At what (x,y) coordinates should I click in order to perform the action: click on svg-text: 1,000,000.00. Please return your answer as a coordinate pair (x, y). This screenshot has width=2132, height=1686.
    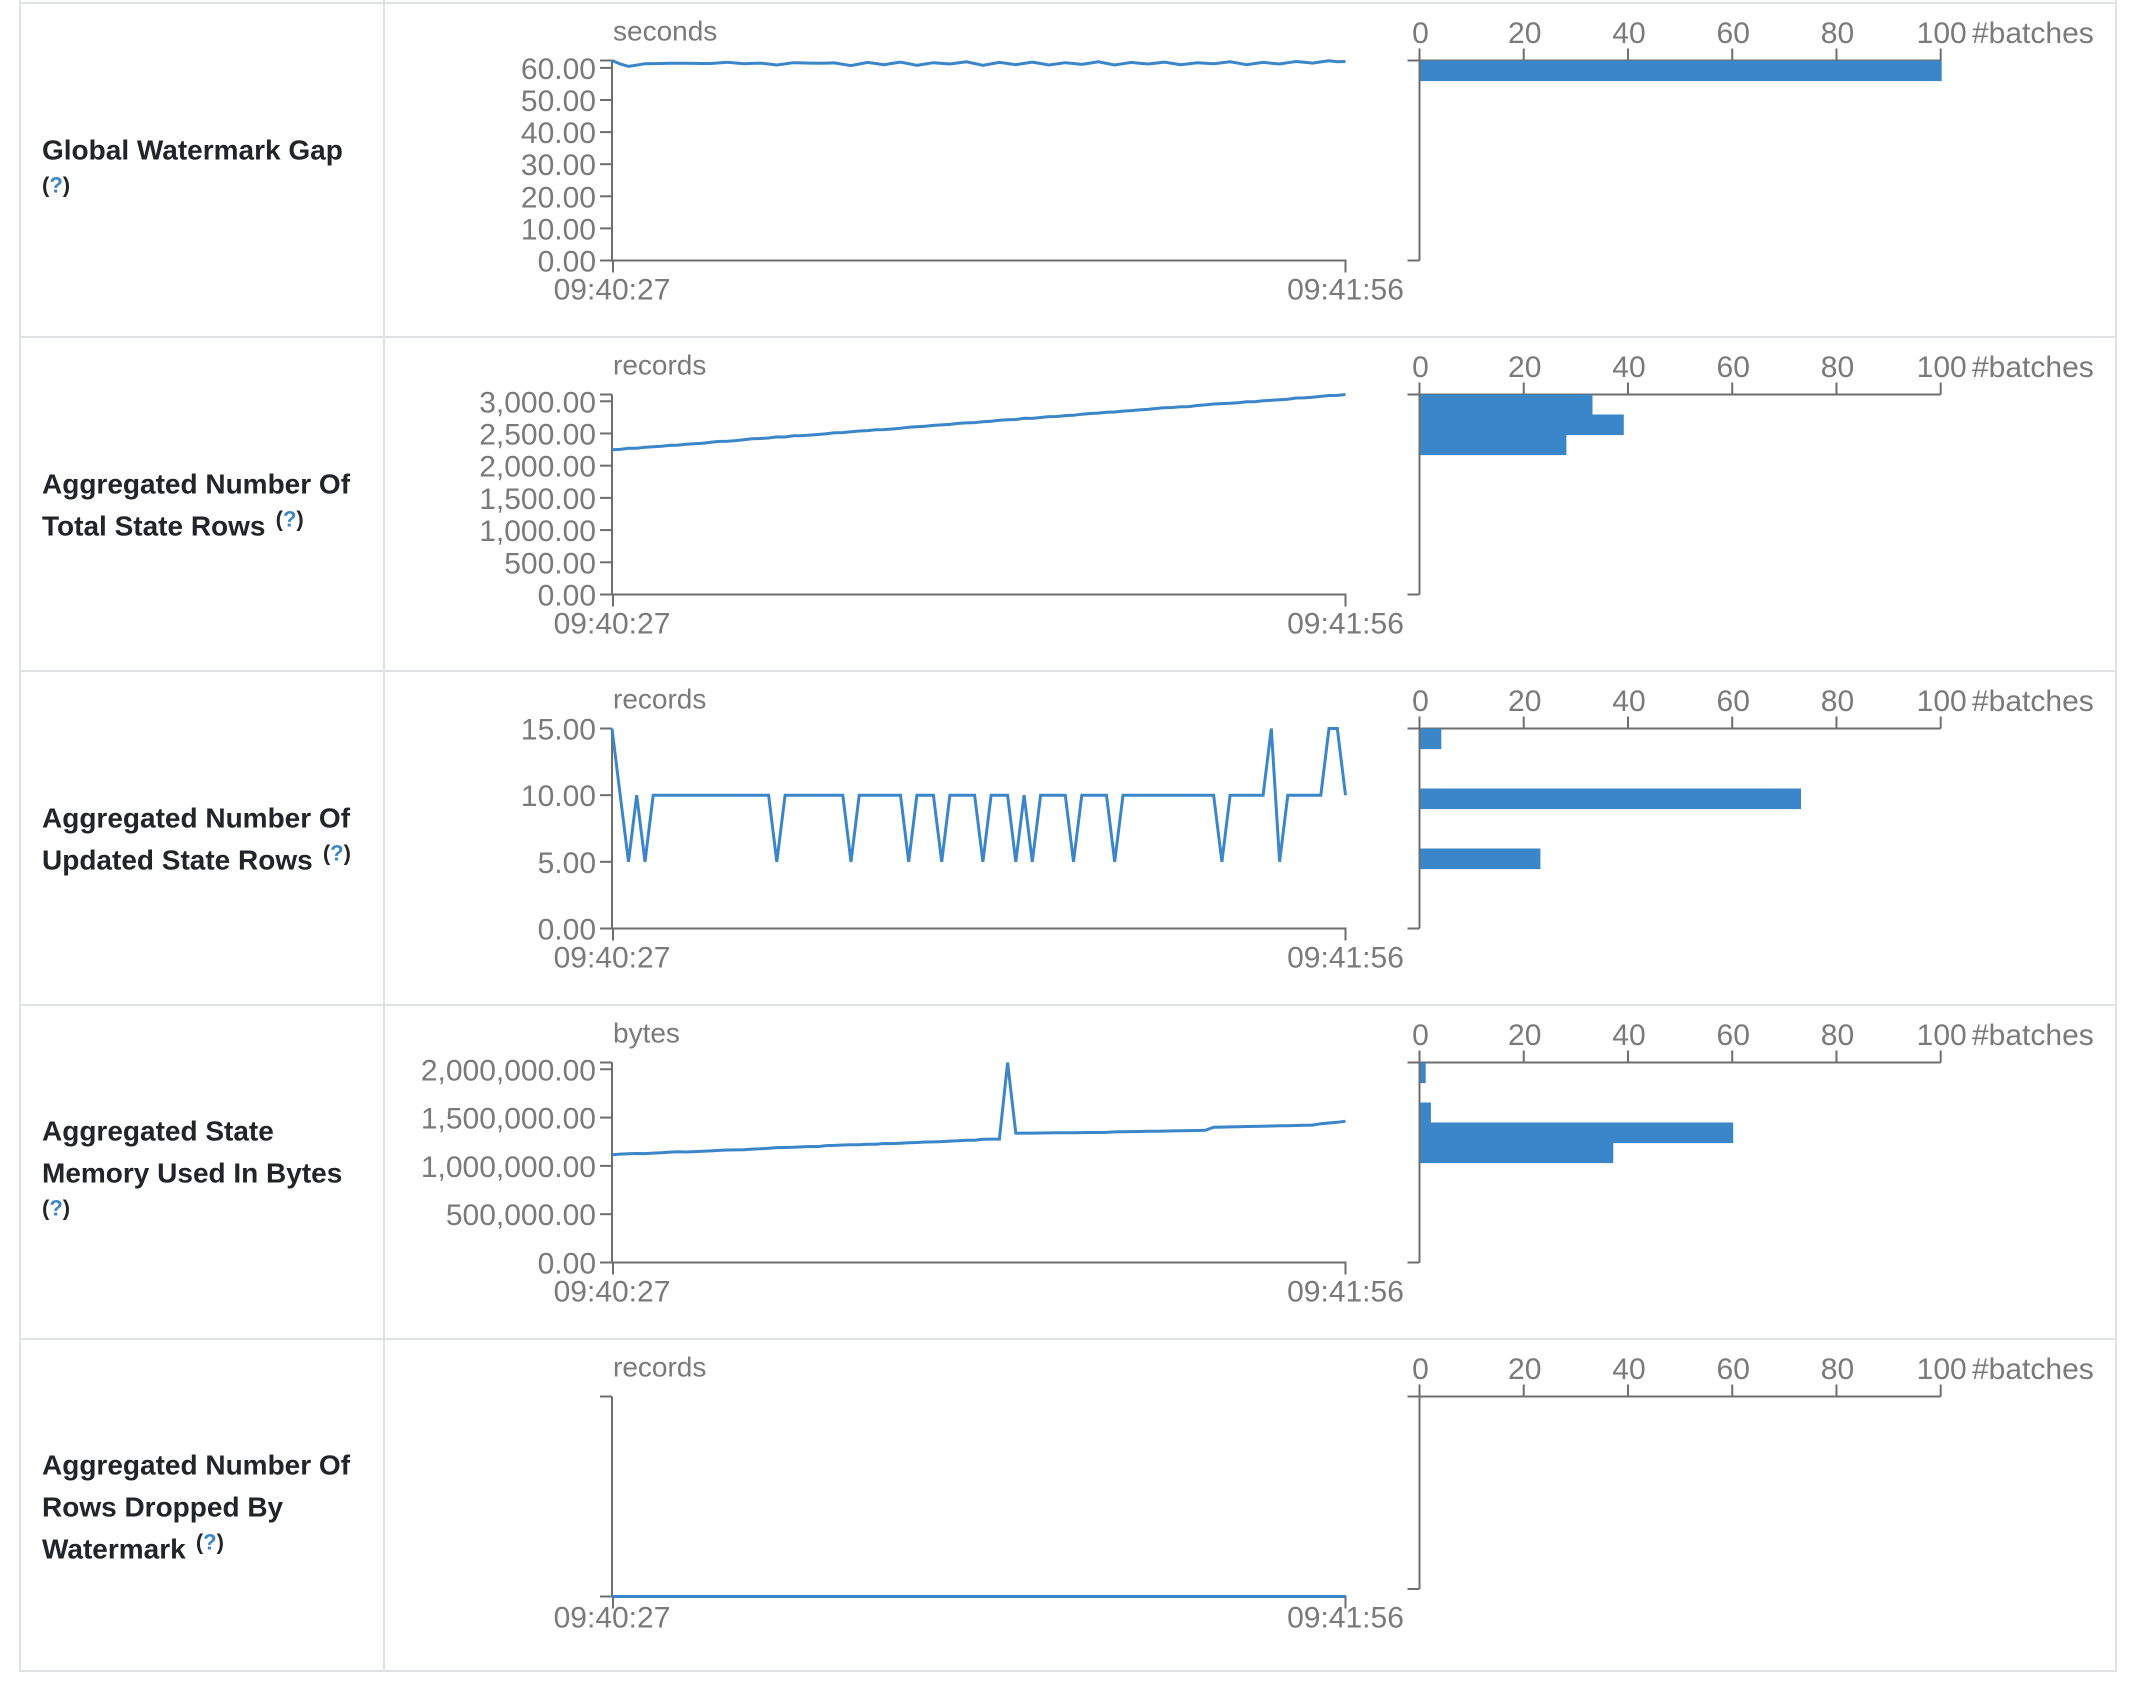
    Looking at the image, I should click on (508, 1167).